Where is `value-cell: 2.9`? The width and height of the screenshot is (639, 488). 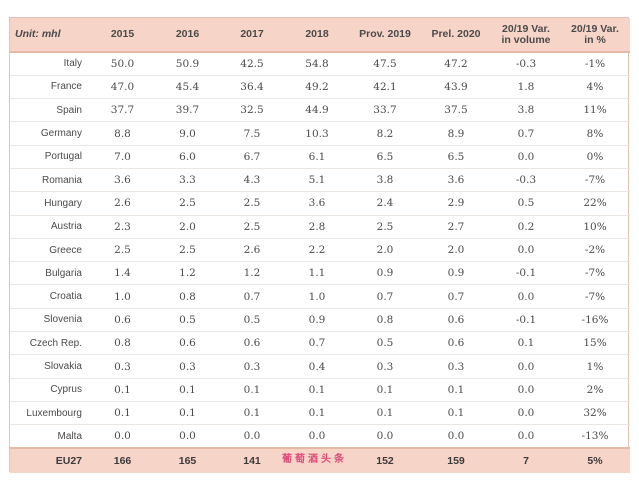
value-cell: 2.9 is located at coordinates (456, 203).